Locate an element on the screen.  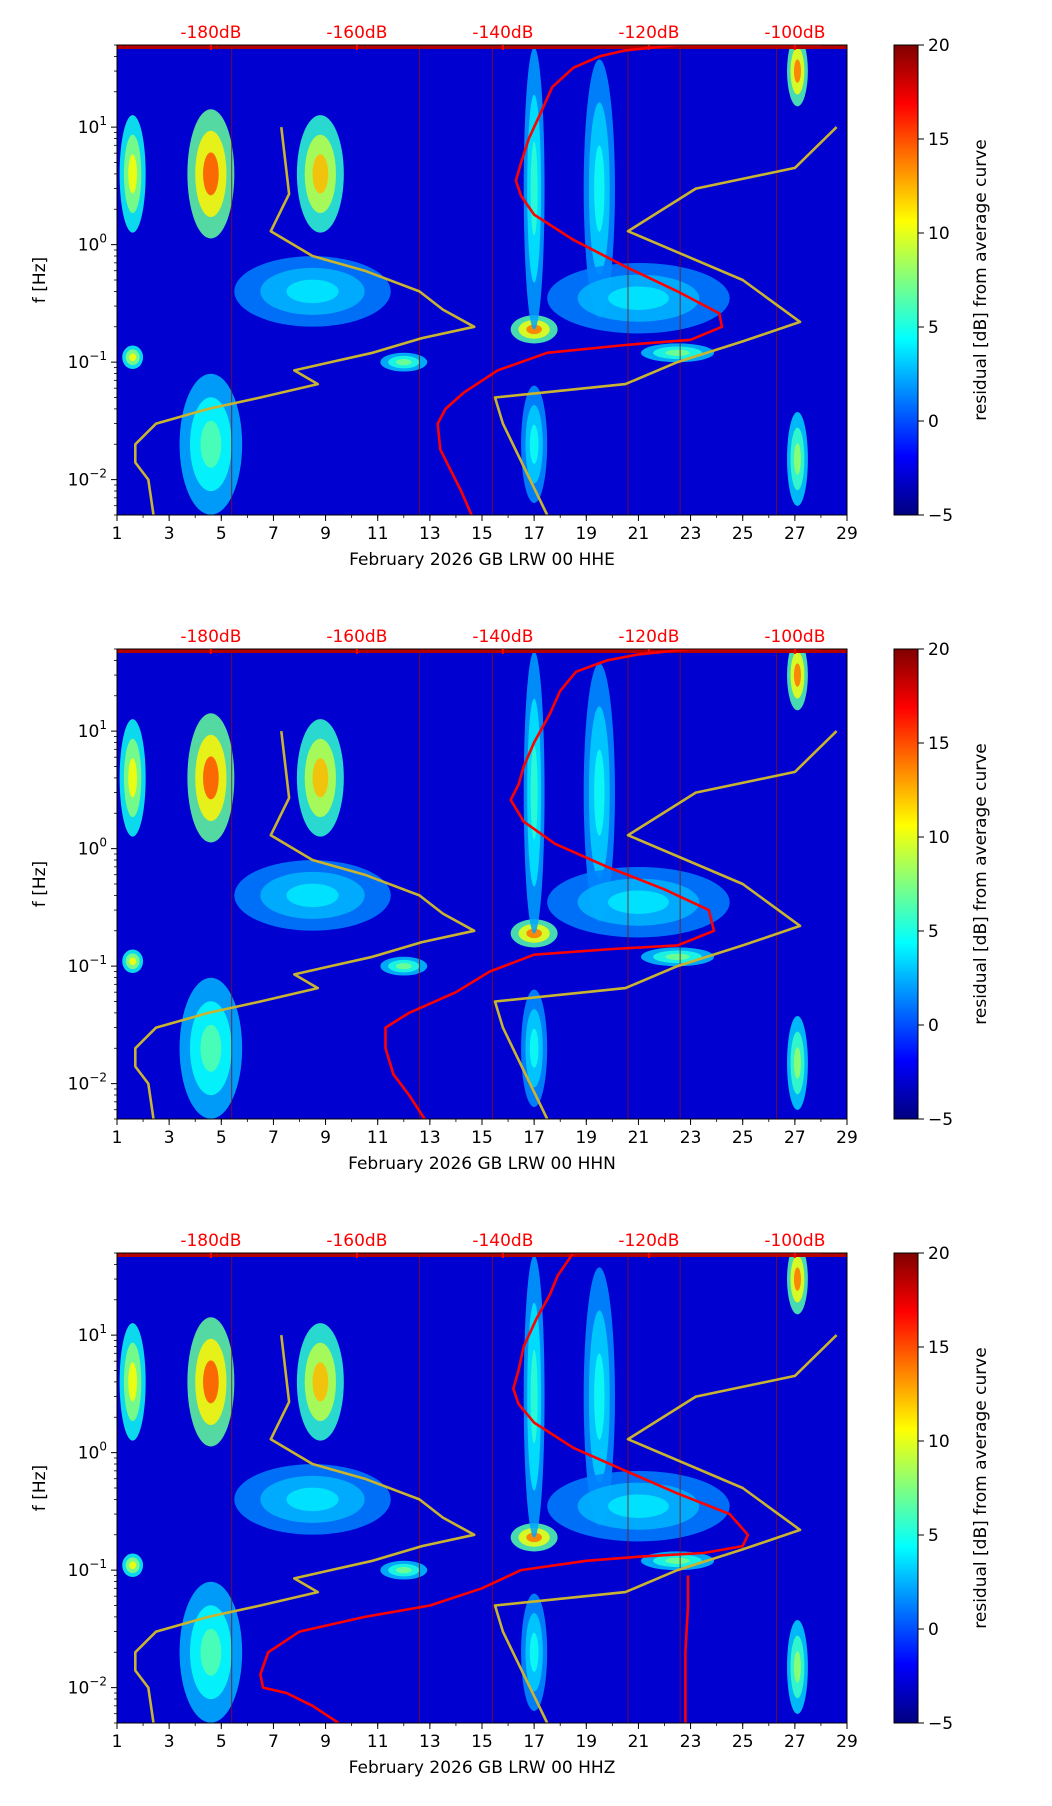
x-axis-label: February 2026 GB LRW 00 HHN is located at coordinates (482, 1164).